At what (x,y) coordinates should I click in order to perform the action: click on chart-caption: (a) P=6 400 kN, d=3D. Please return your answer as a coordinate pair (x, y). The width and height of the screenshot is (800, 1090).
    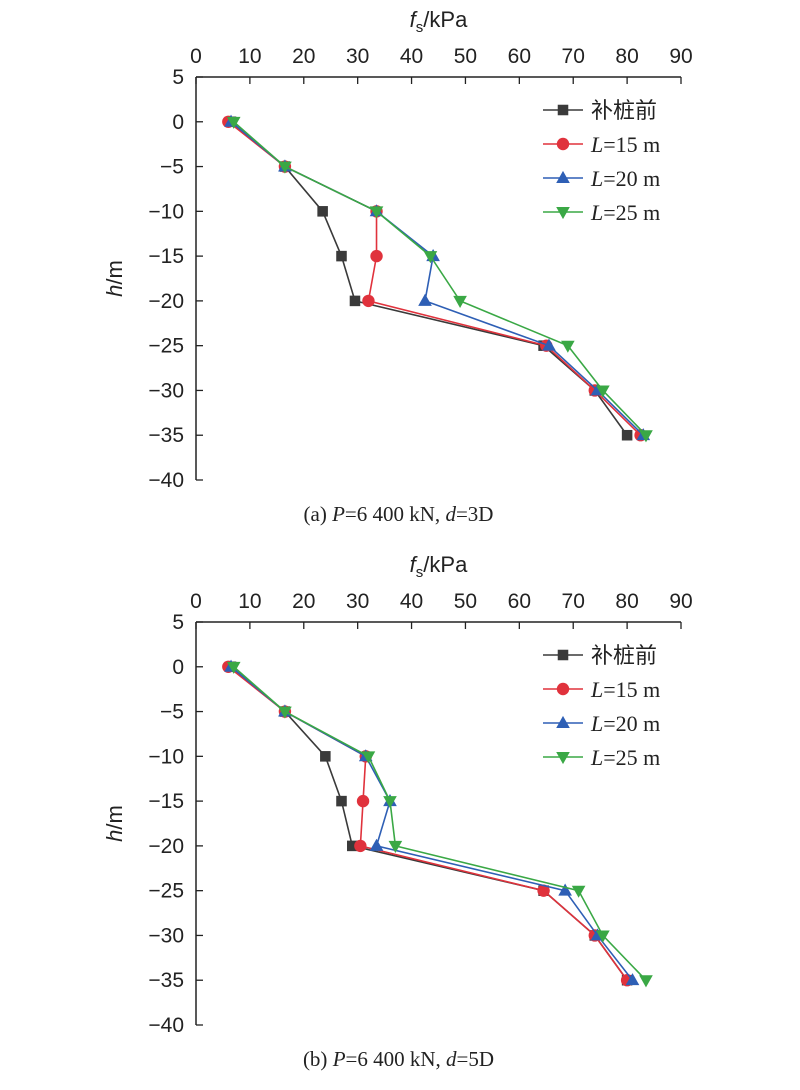
    Looking at the image, I should click on (399, 514).